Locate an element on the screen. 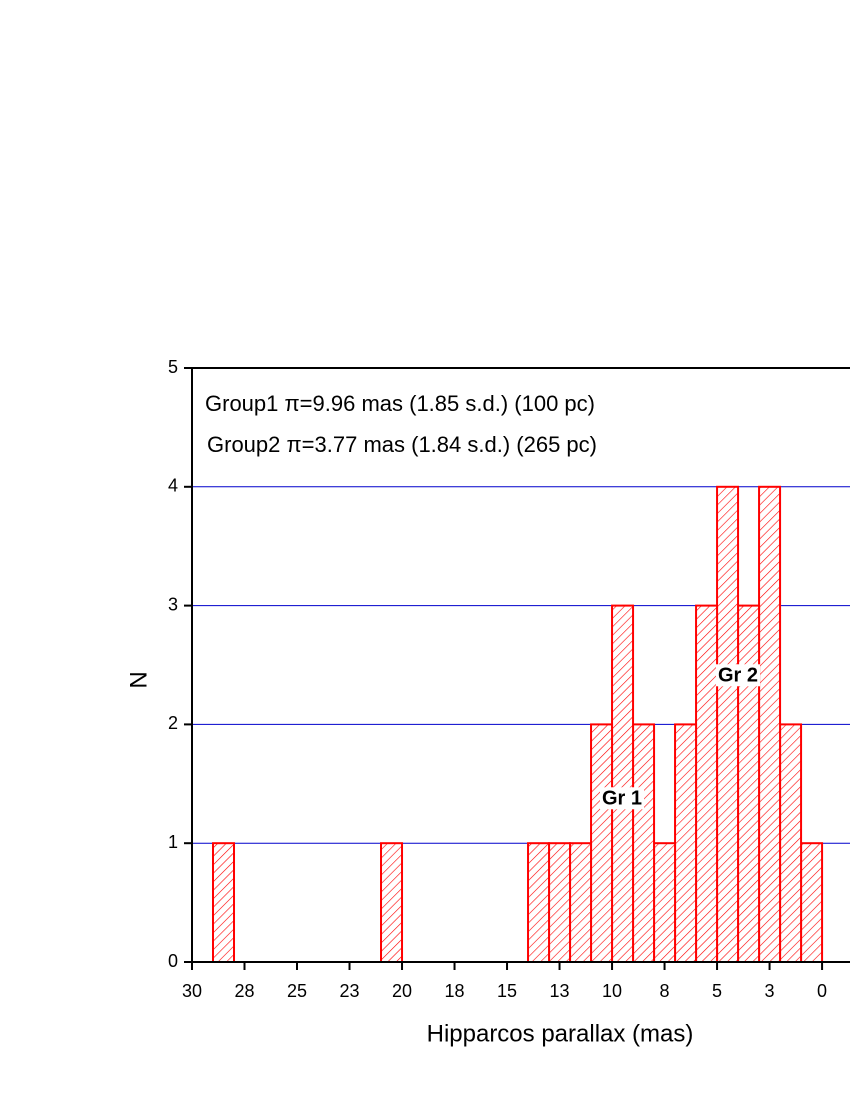  y-axis-label: N is located at coordinates (138, 679).